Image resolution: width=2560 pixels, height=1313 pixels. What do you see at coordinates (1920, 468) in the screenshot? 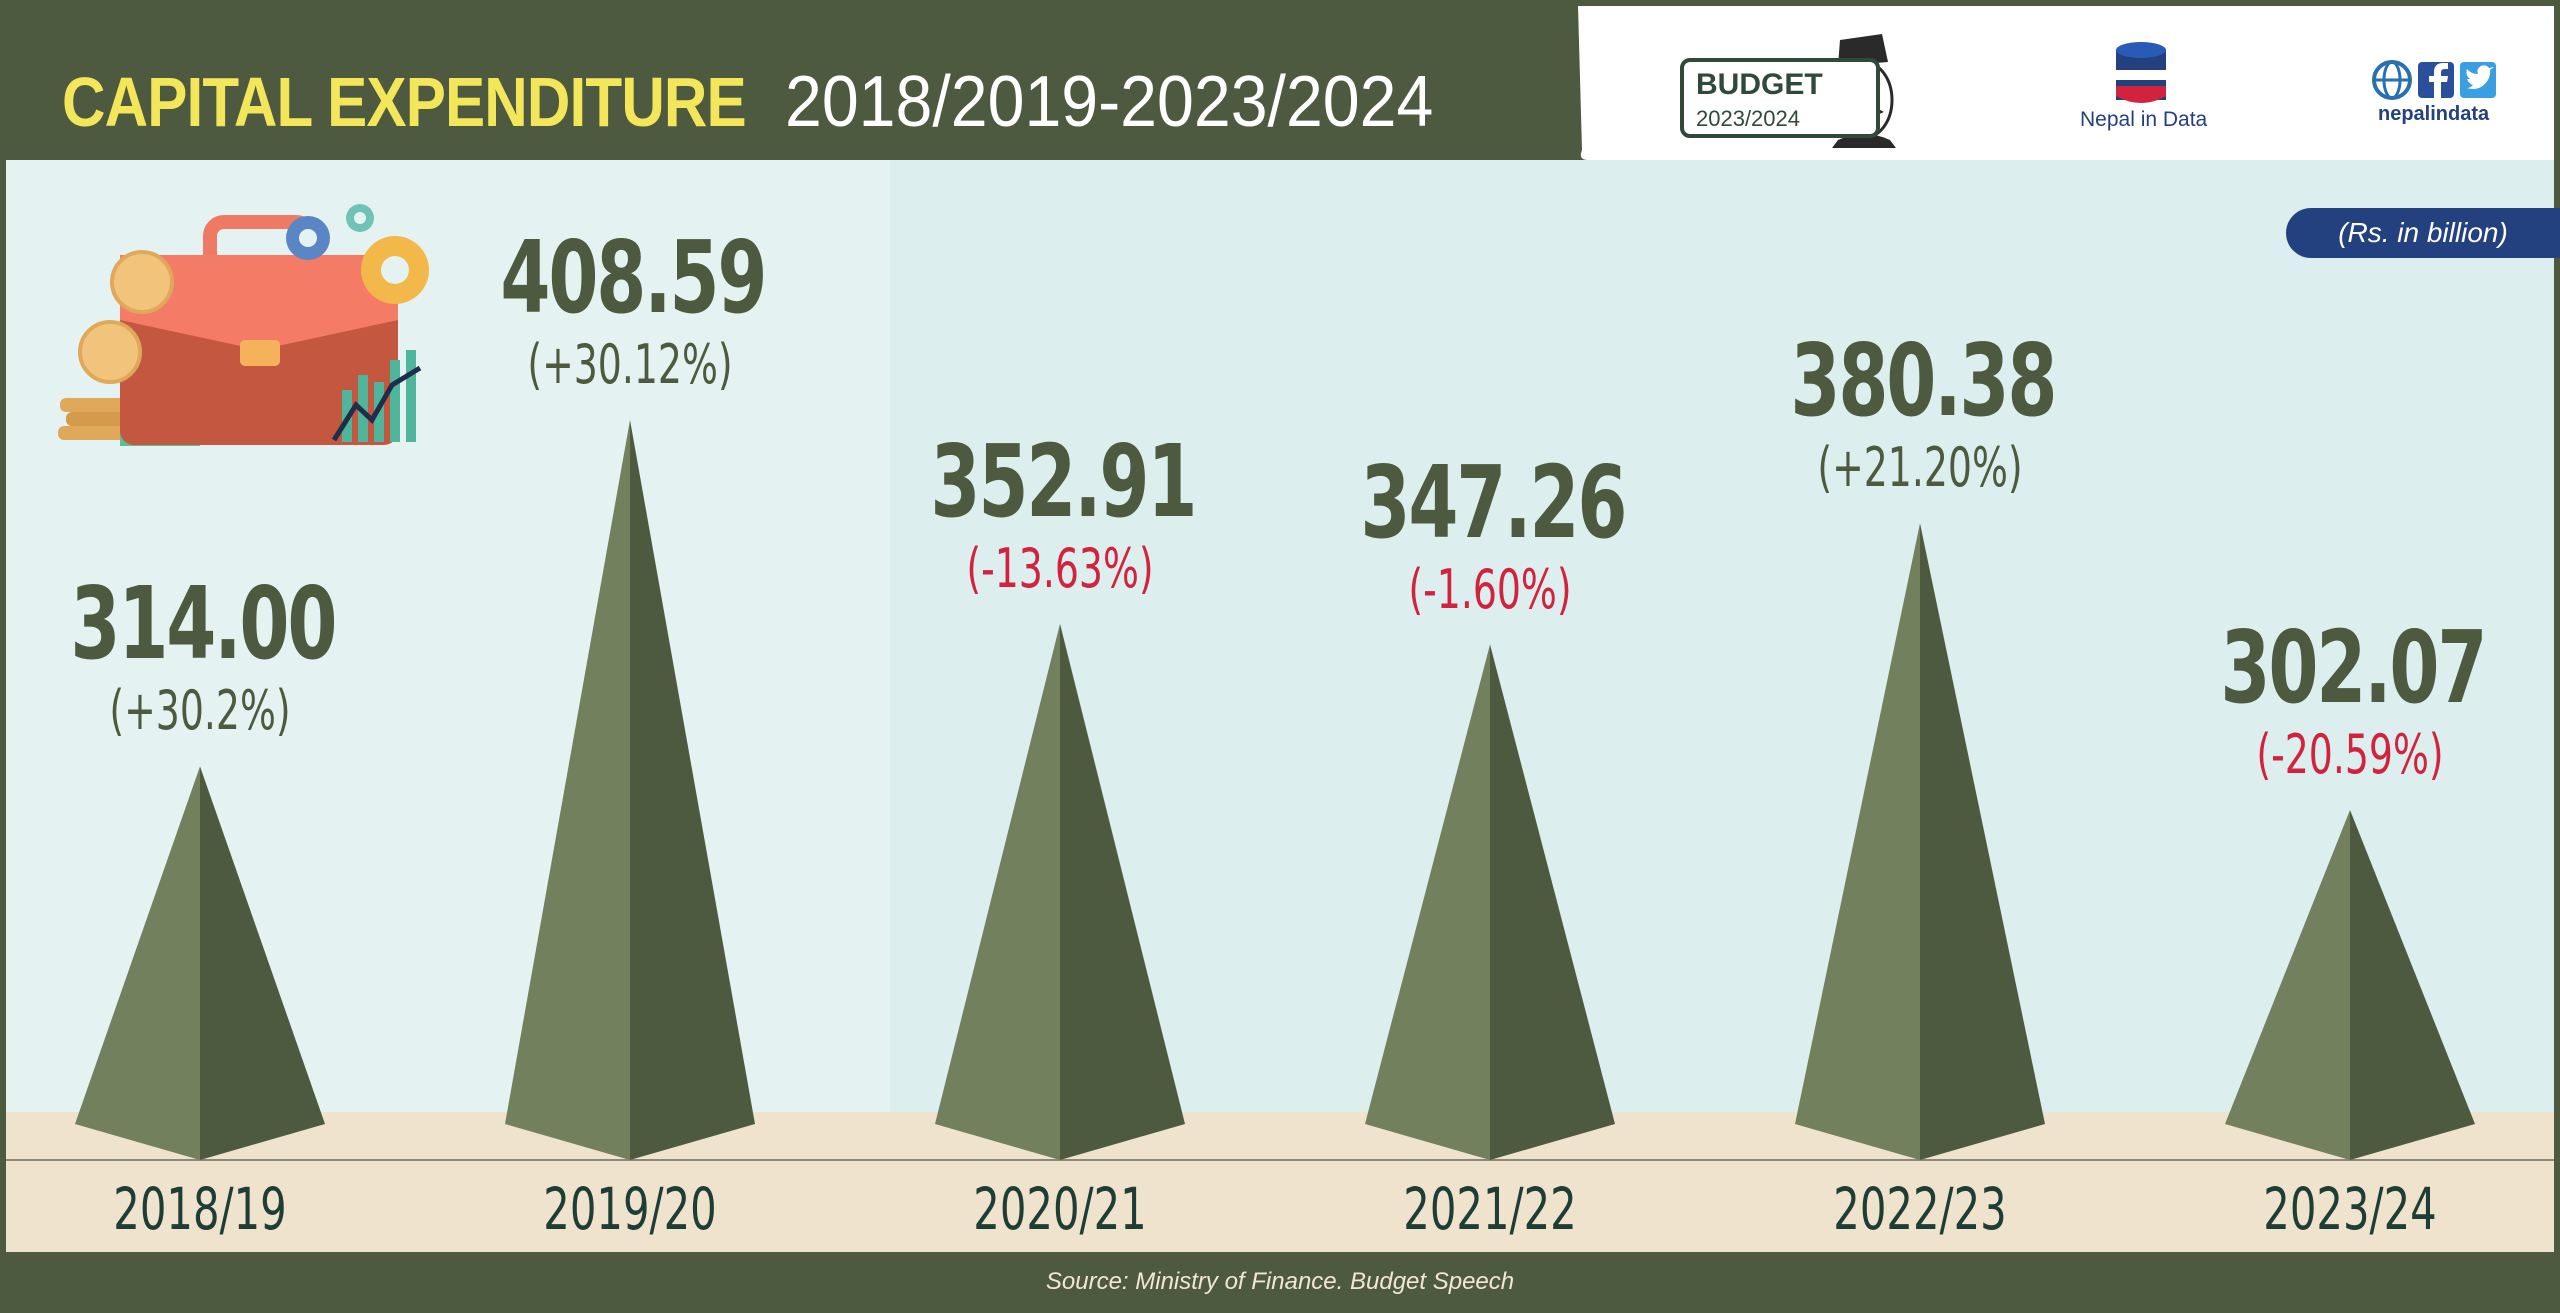
I see `change-label: (+21.20%)` at bounding box center [1920, 468].